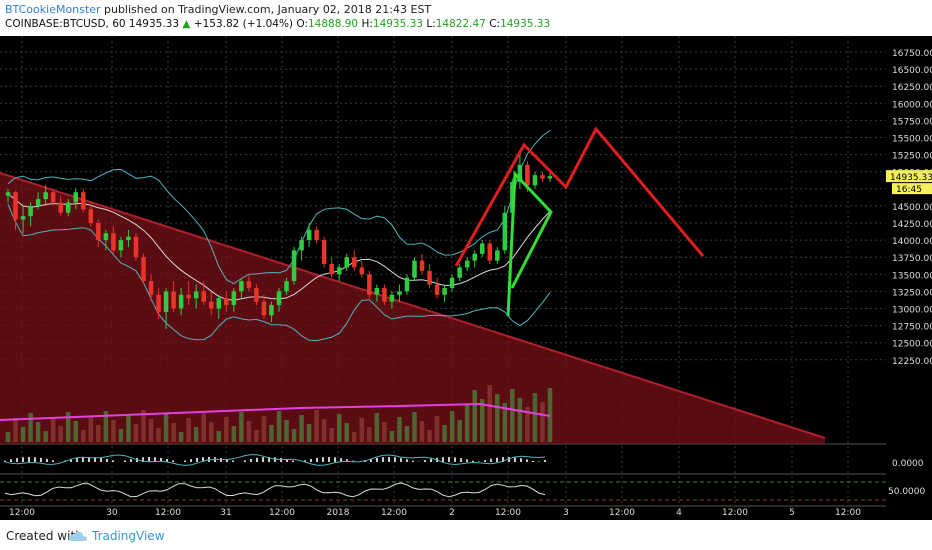 The width and height of the screenshot is (932, 550). I want to click on time-tick-label: 31, so click(225, 513).